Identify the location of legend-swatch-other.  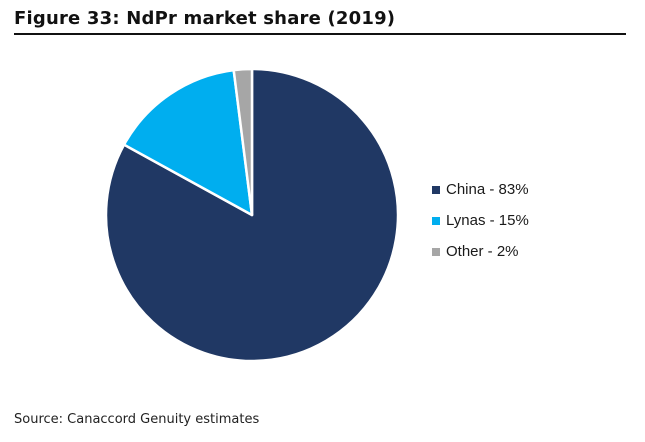
(436, 251).